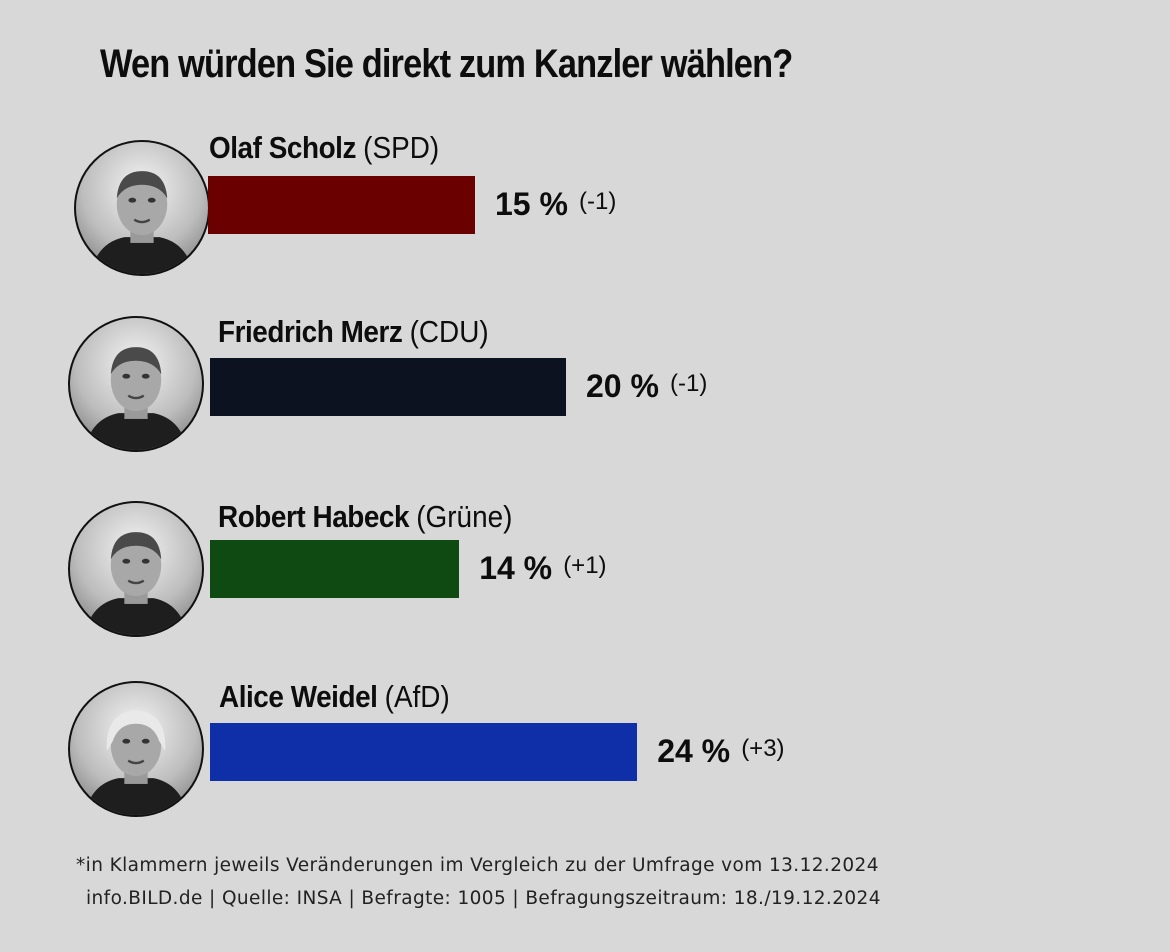 The width and height of the screenshot is (1170, 952). Describe the element at coordinates (585, 565) in the screenshot. I see `change-label: (+1)` at that location.